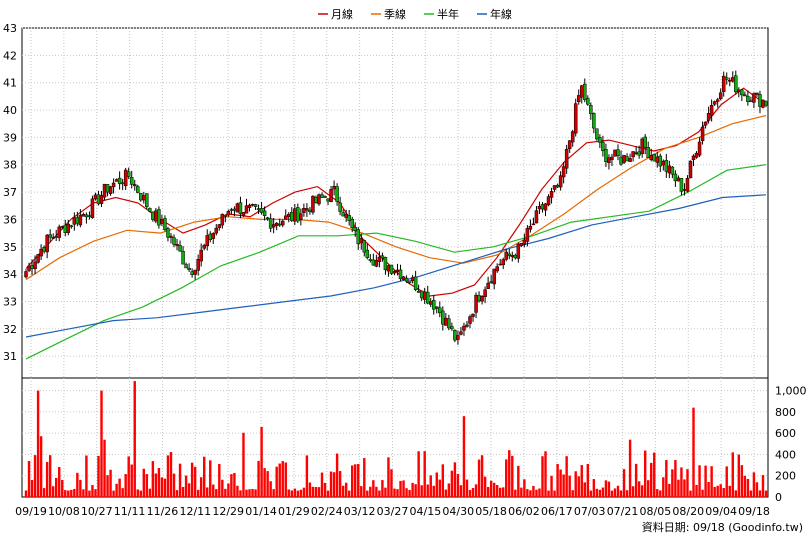 Image resolution: width=808 pixels, height=540 pixels. Describe the element at coordinates (501, 14) in the screenshot. I see `legend-label: 年線` at that location.